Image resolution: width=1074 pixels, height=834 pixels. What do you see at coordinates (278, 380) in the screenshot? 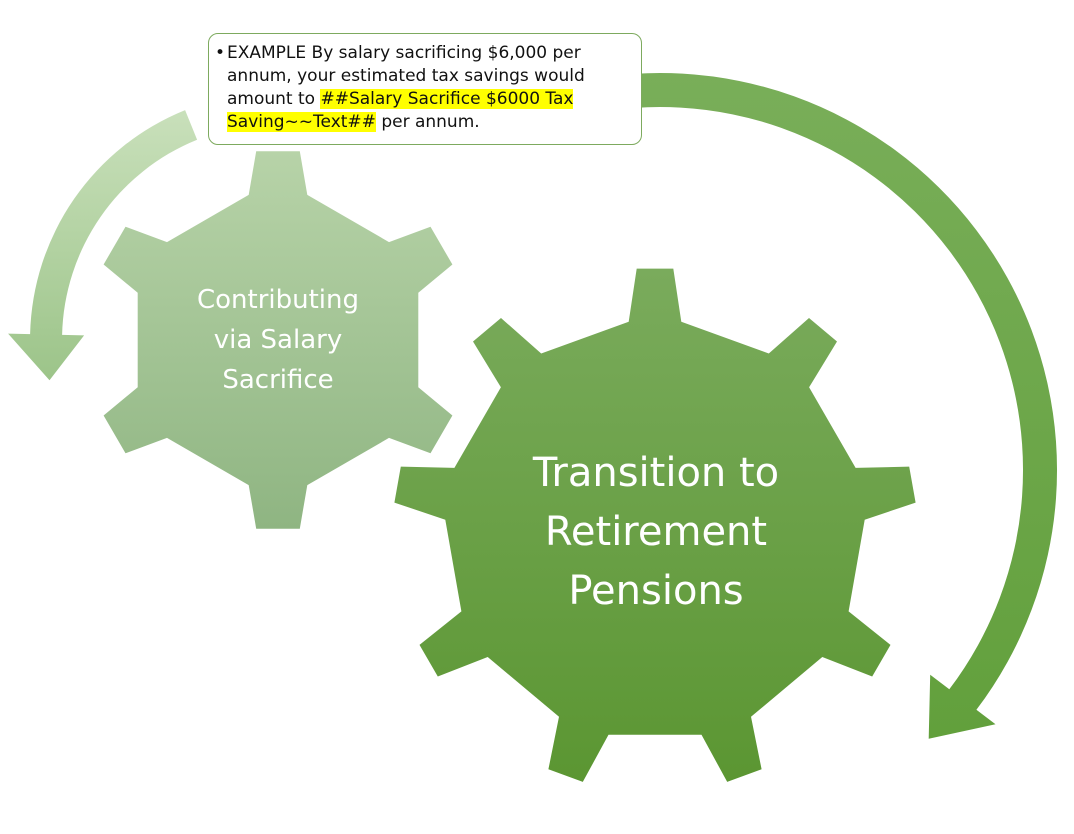
I see `small-gear-label-line: Sacrifice` at bounding box center [278, 380].